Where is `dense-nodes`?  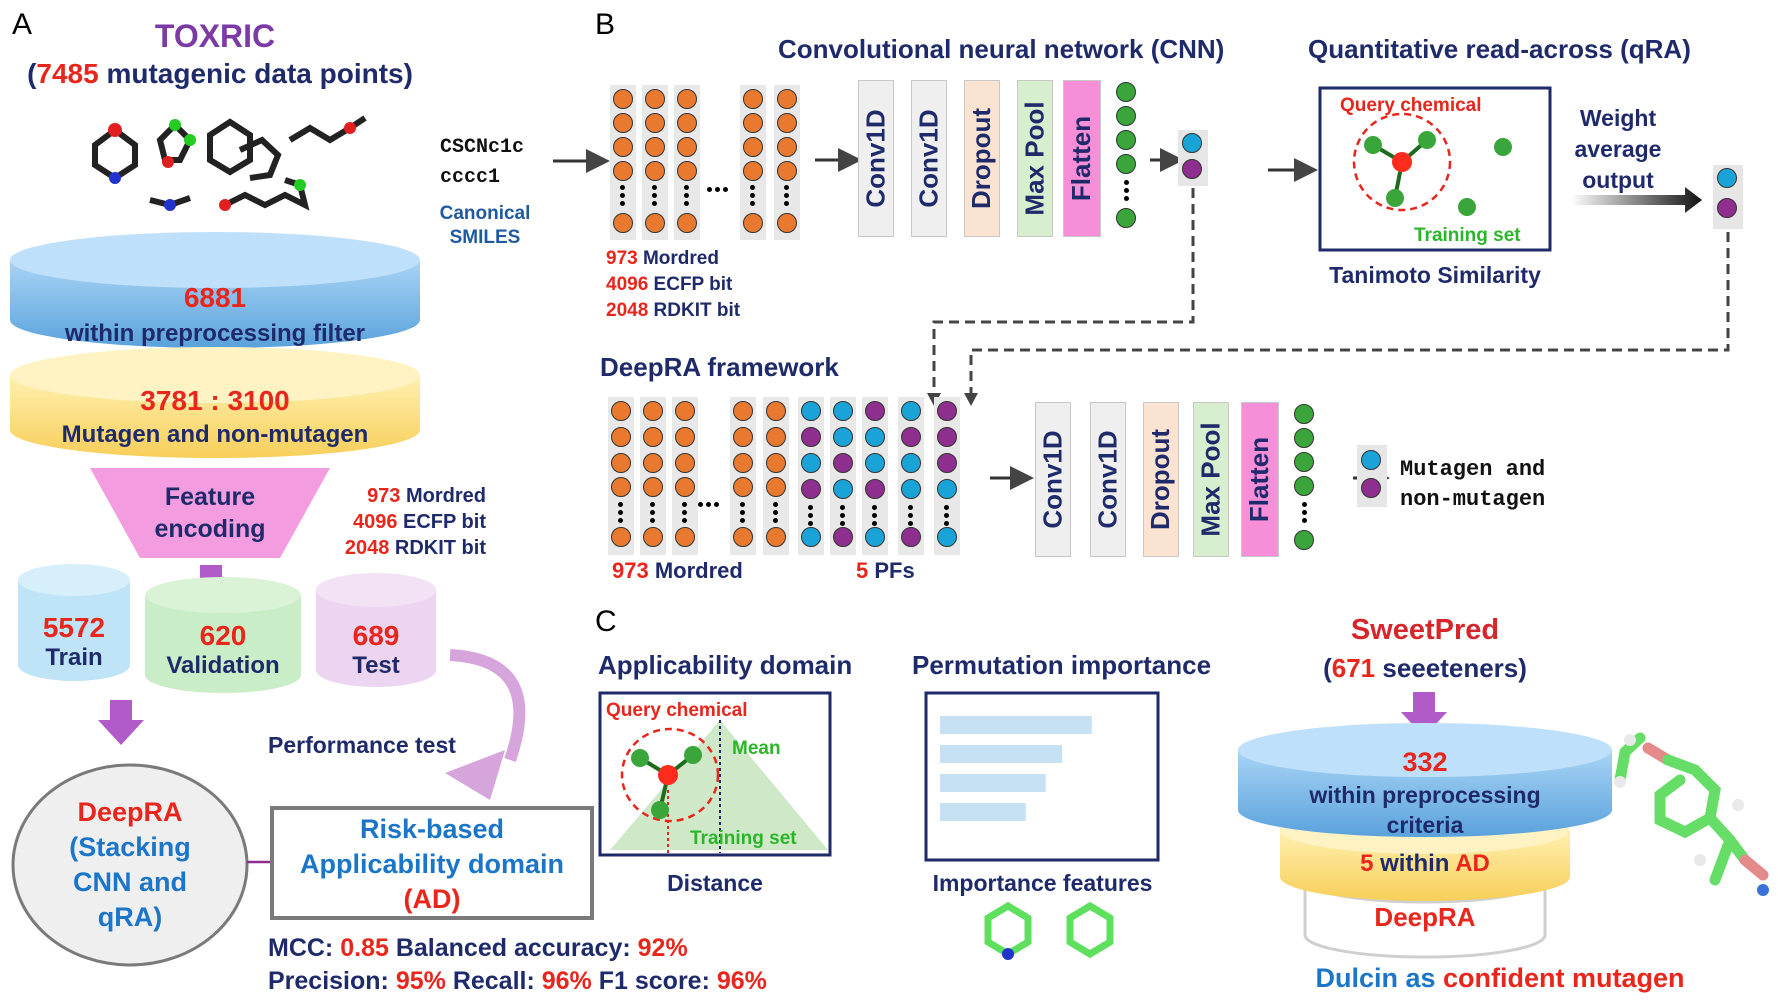 dense-nodes is located at coordinates (1127, 158).